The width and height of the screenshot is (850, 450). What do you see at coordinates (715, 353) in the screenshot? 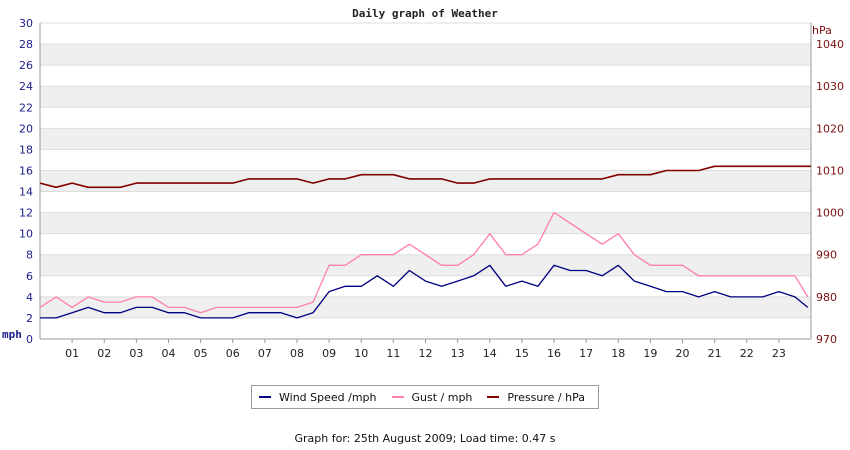
I see `x-tick-label: 21` at bounding box center [715, 353].